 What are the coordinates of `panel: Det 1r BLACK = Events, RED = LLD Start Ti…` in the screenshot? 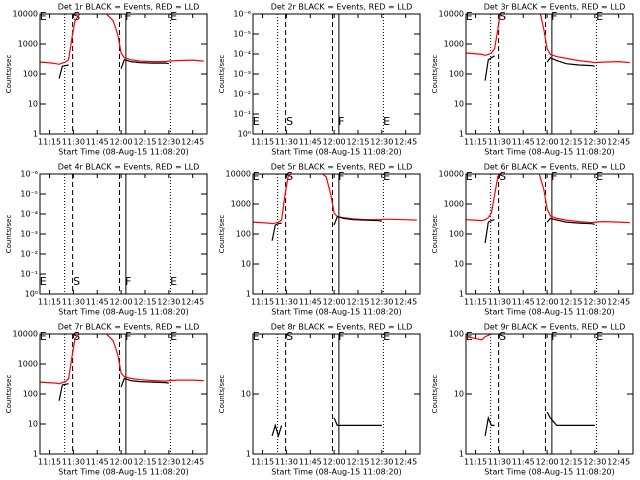 It's located at (106, 80).